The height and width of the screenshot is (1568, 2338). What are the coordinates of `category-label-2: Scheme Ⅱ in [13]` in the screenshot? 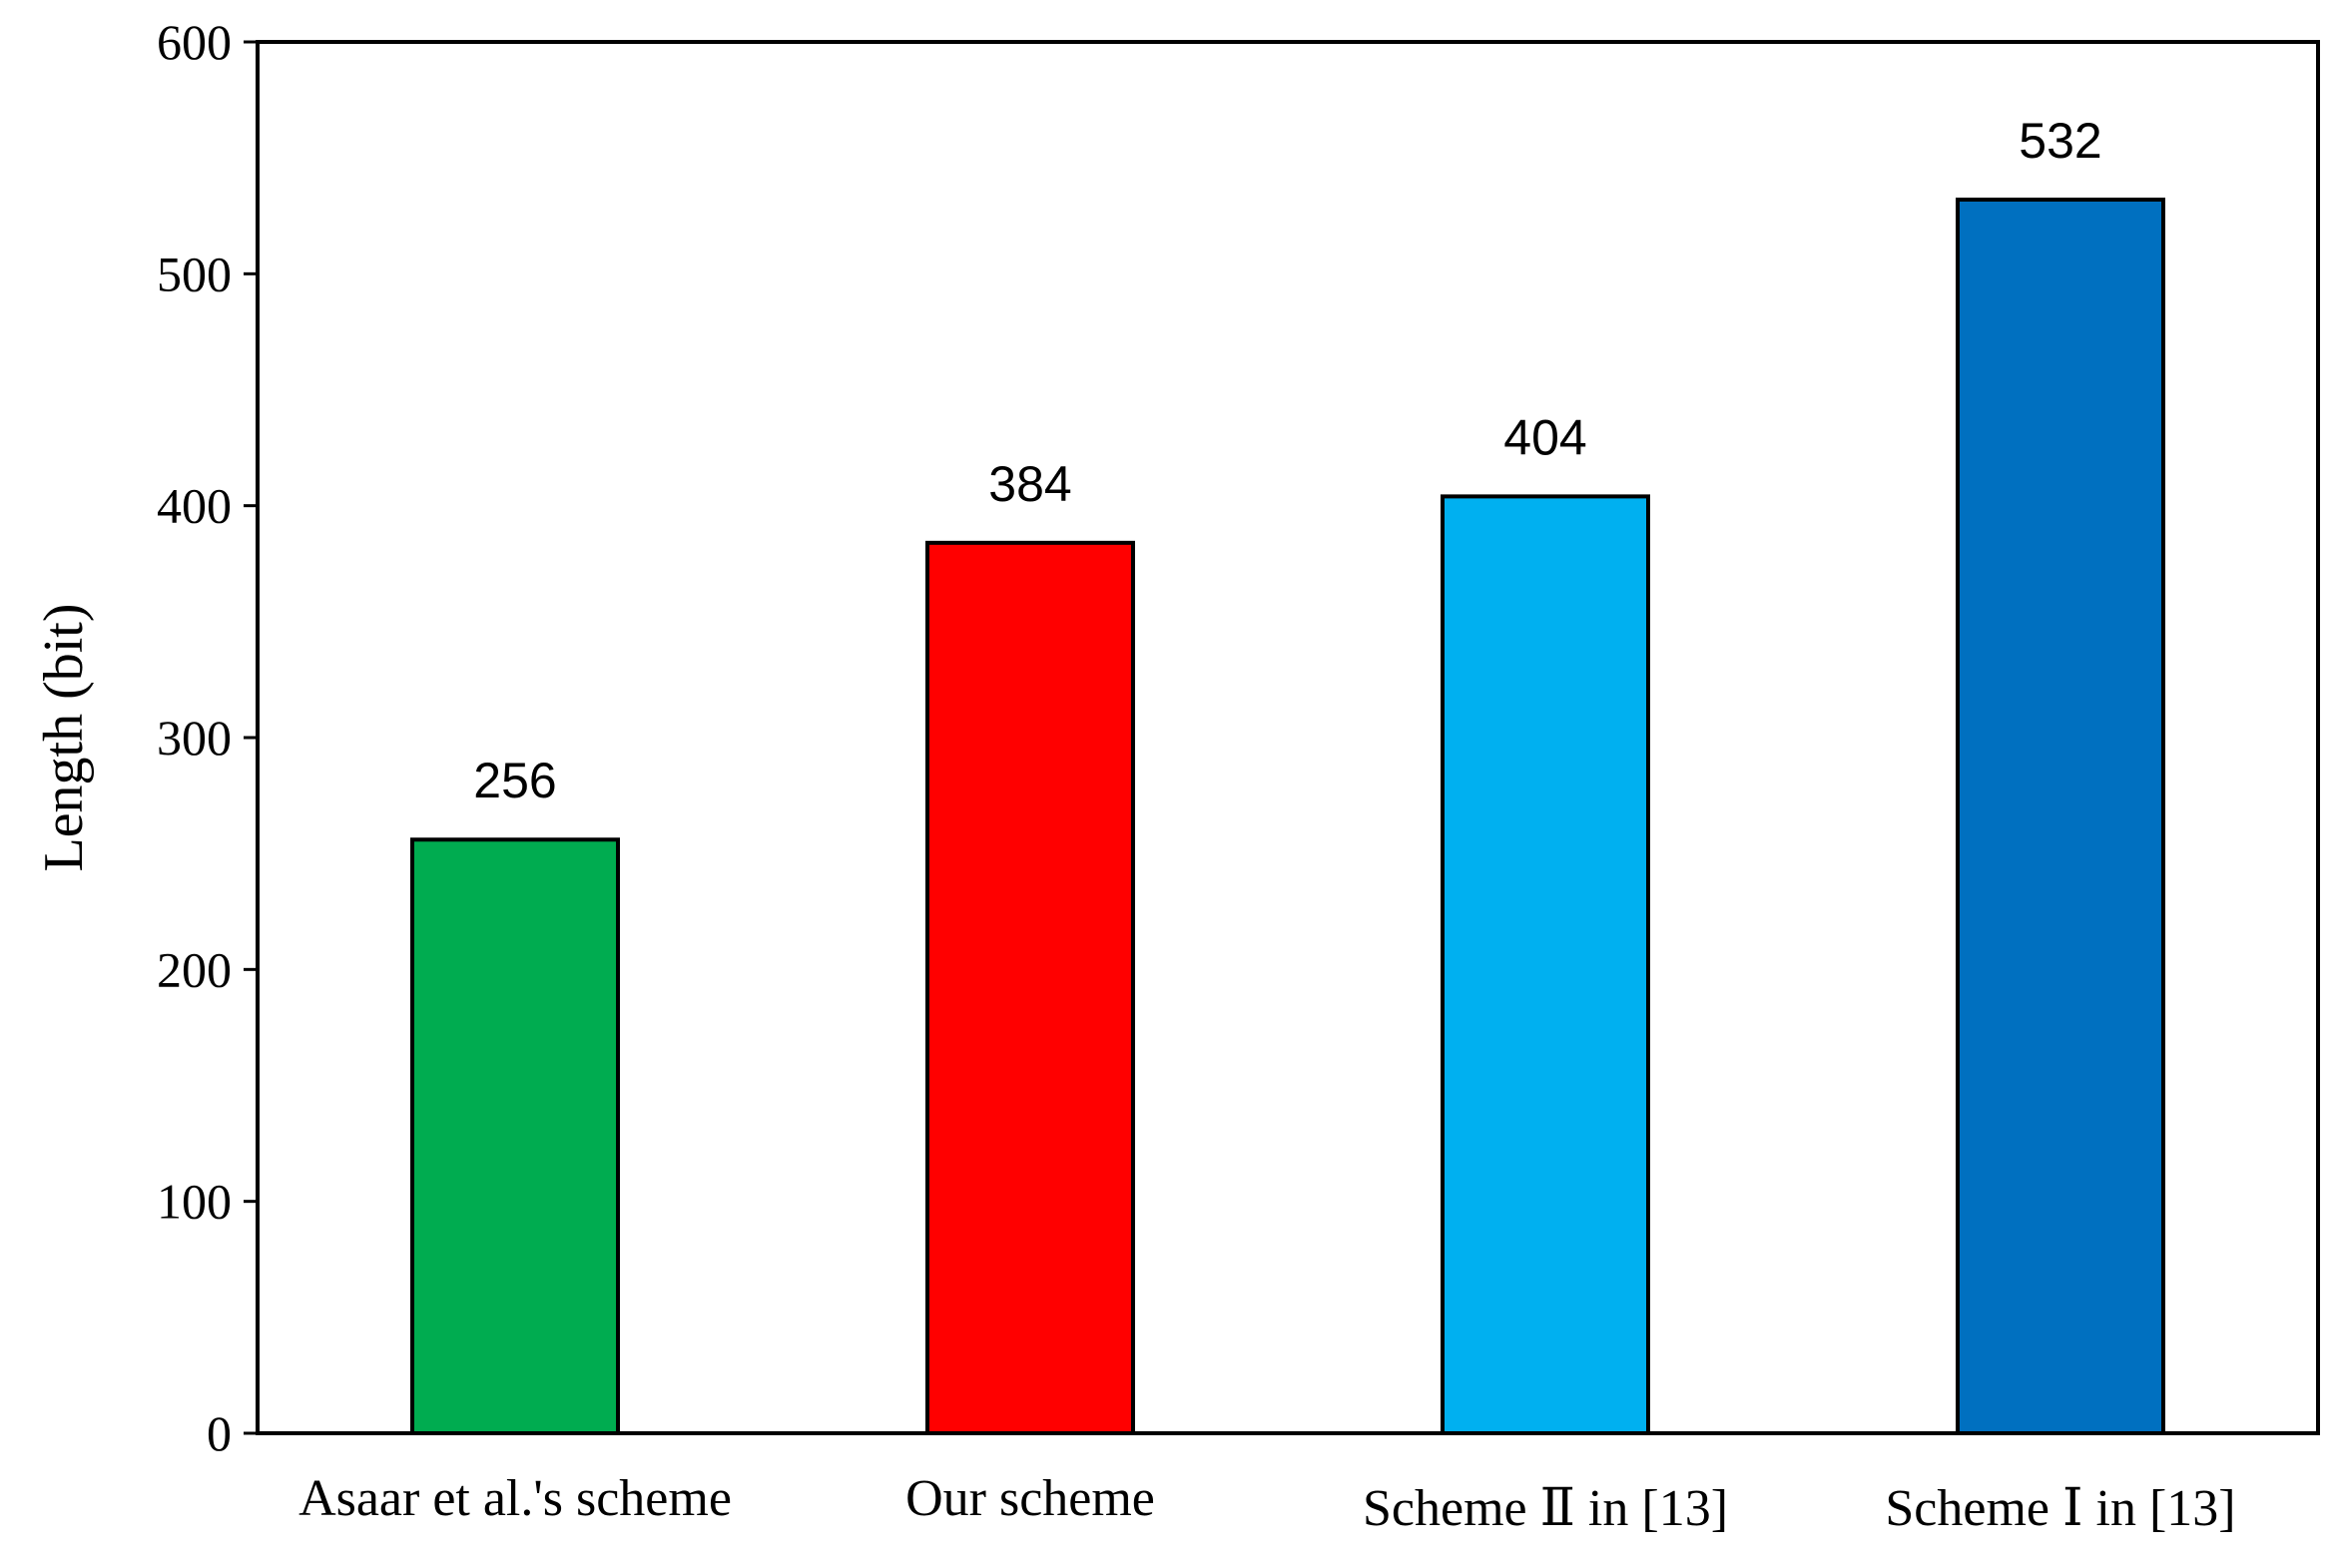 It's located at (1545, 1508).